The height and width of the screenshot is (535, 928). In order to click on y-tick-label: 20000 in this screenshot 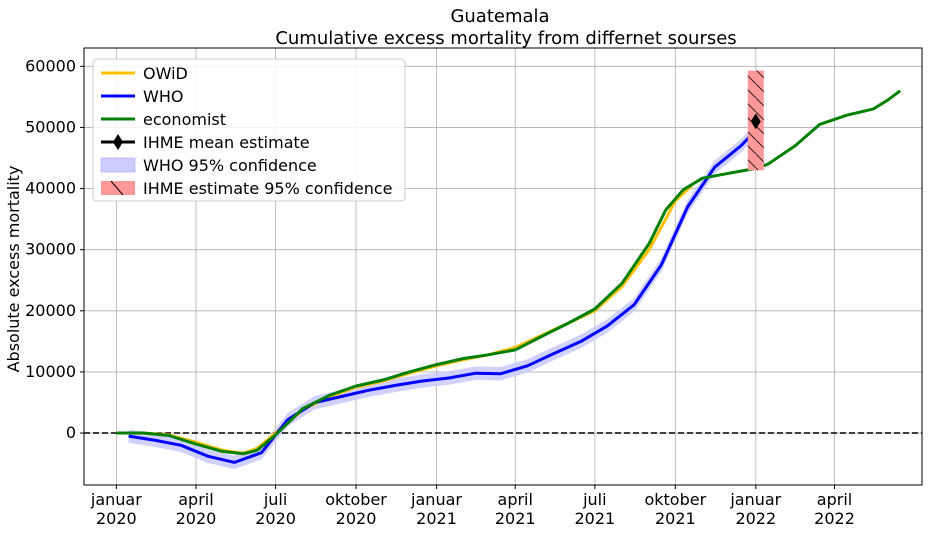, I will do `click(50, 310)`.